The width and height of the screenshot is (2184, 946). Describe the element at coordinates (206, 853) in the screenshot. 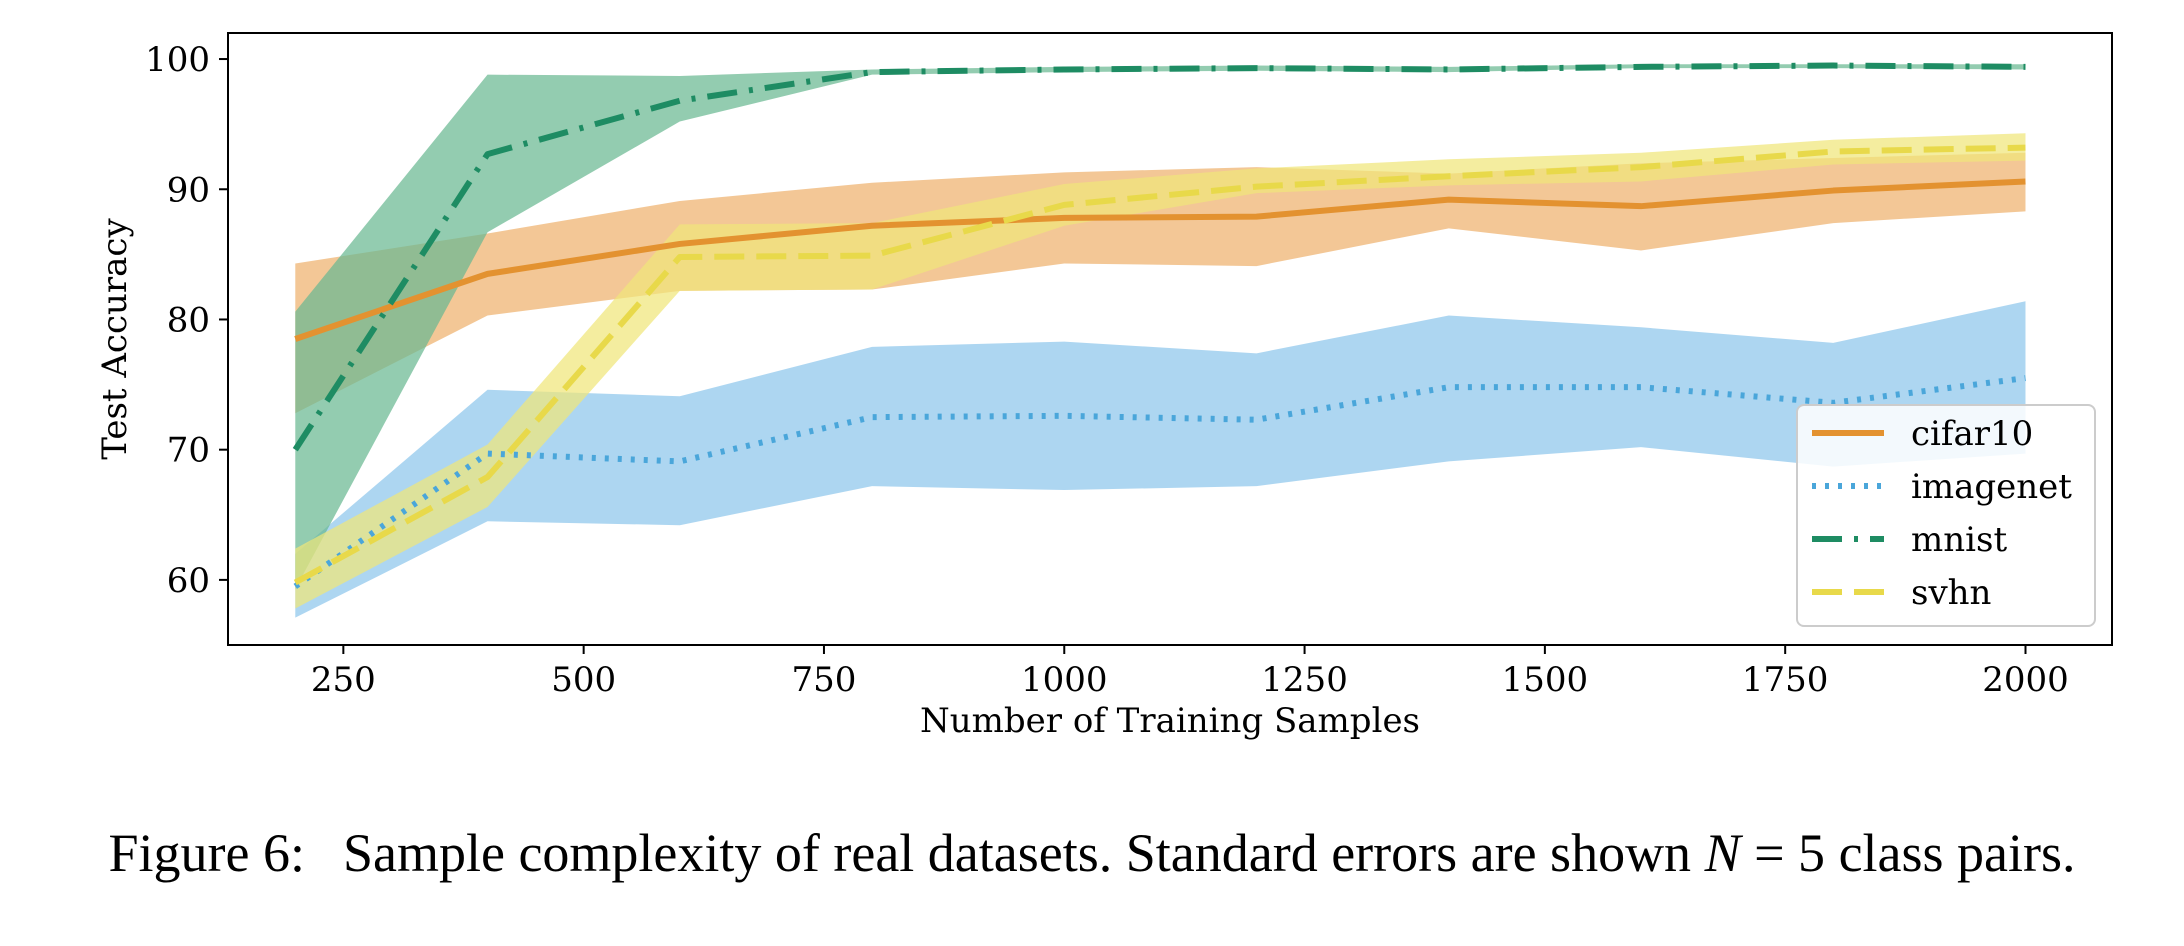

I see `figure-label: Figure 6:` at that location.